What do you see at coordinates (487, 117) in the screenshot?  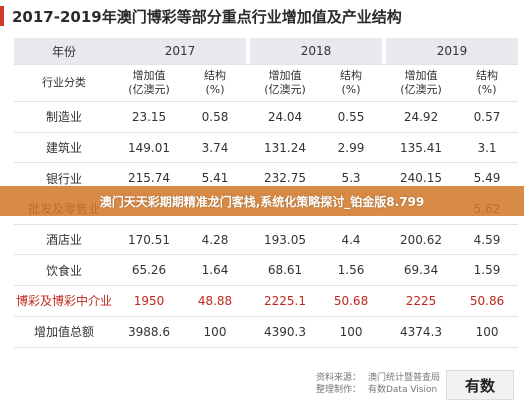 I see `pct-cell: 0.57` at bounding box center [487, 117].